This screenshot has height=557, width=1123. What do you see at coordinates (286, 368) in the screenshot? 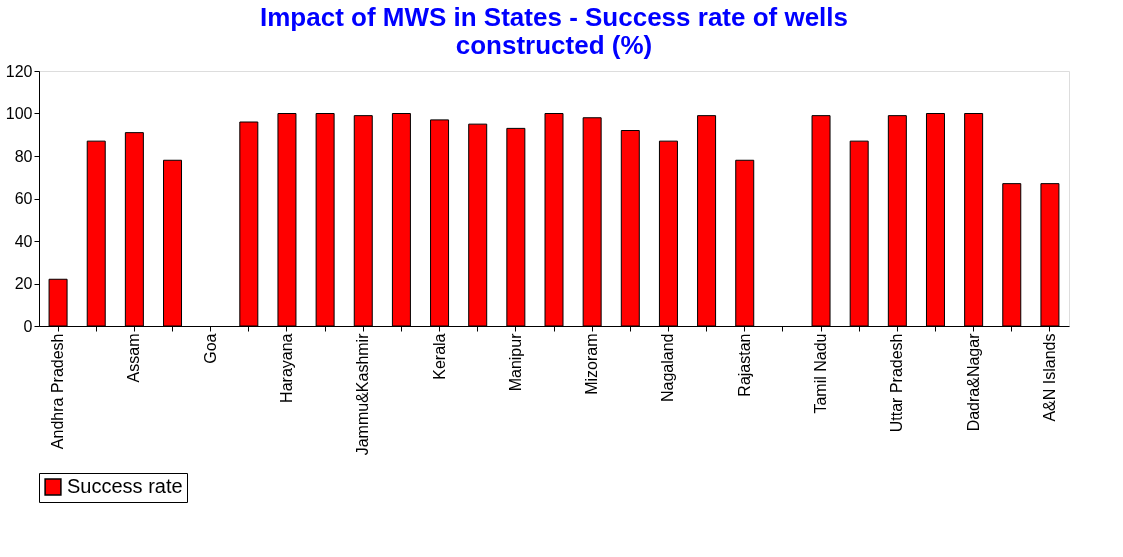
I see `x-tick-label: Harayana` at bounding box center [286, 368].